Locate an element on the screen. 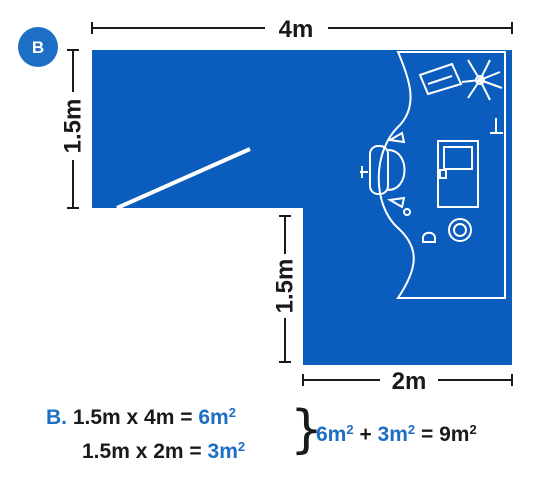 This screenshot has width=533, height=485. desk-outline-icon is located at coordinates (441, 175).